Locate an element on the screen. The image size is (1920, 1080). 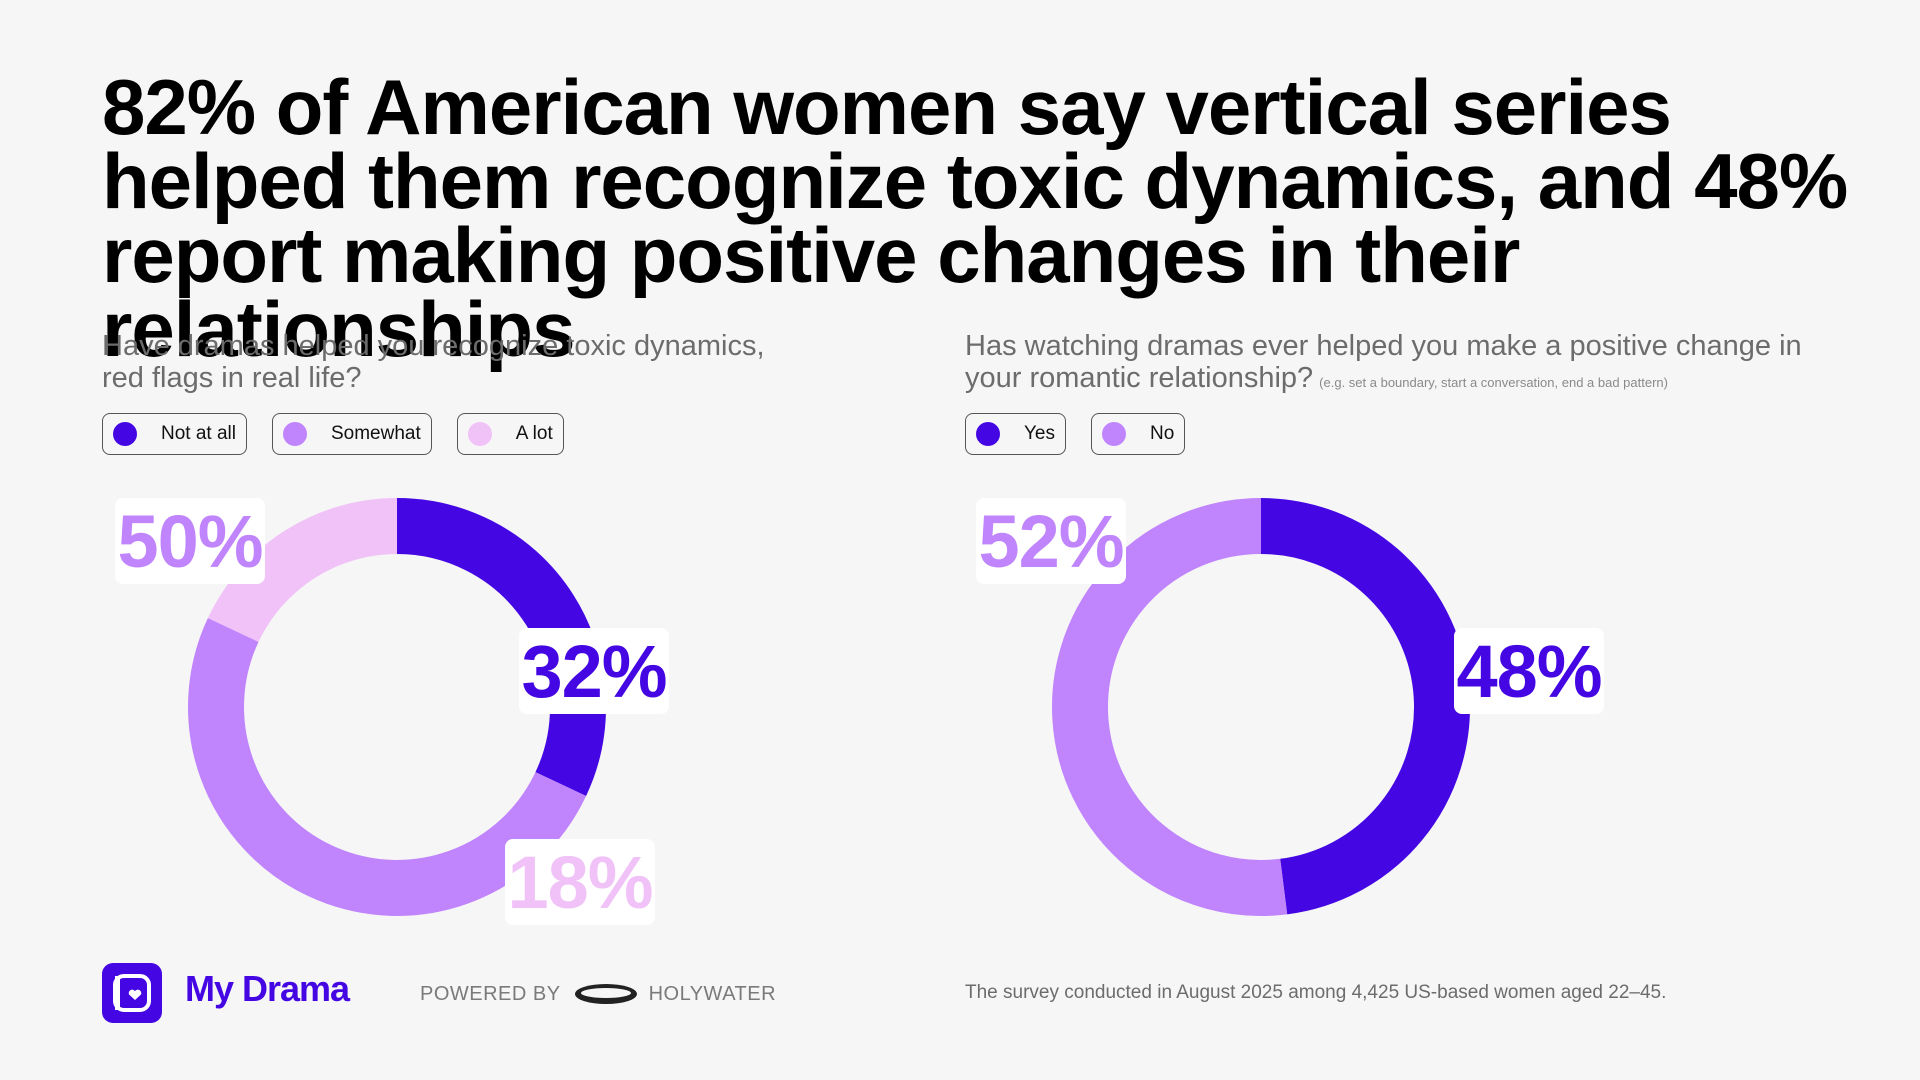
legend-item-yes: Yes is located at coordinates (1015, 434).